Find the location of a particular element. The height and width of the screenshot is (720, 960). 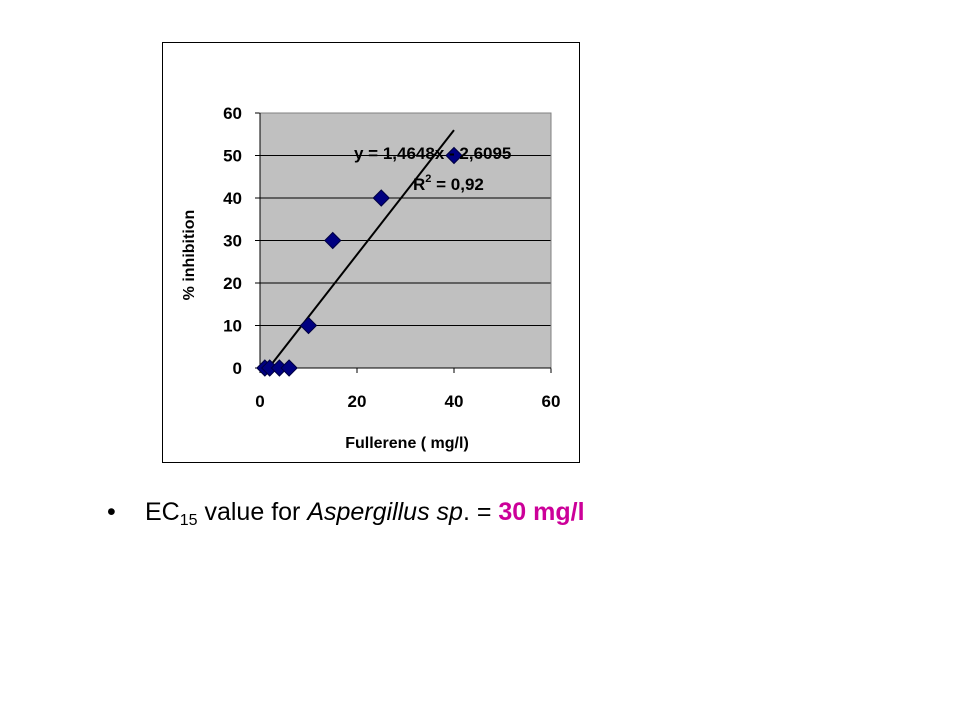

axes is located at coordinates (403, 242).